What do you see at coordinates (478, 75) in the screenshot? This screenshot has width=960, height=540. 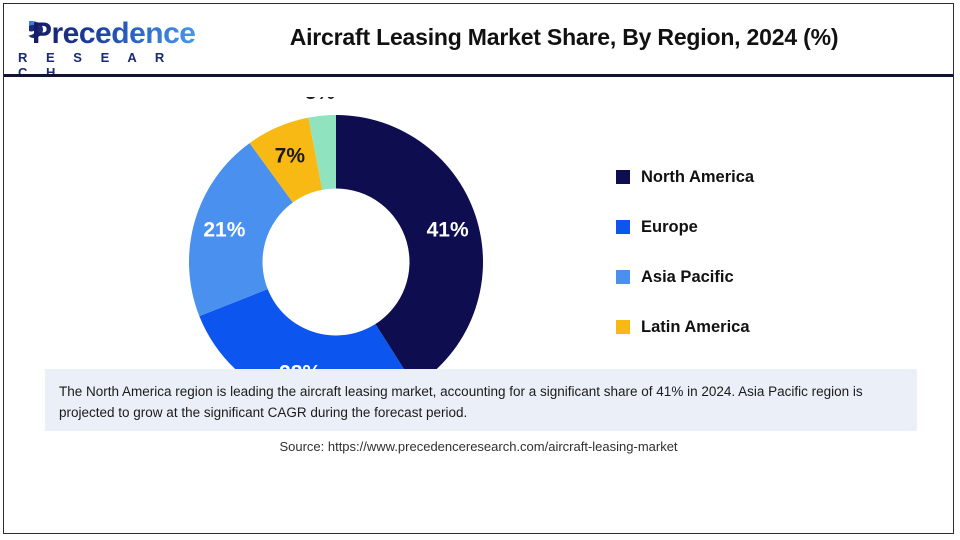 I see `header-divider` at bounding box center [478, 75].